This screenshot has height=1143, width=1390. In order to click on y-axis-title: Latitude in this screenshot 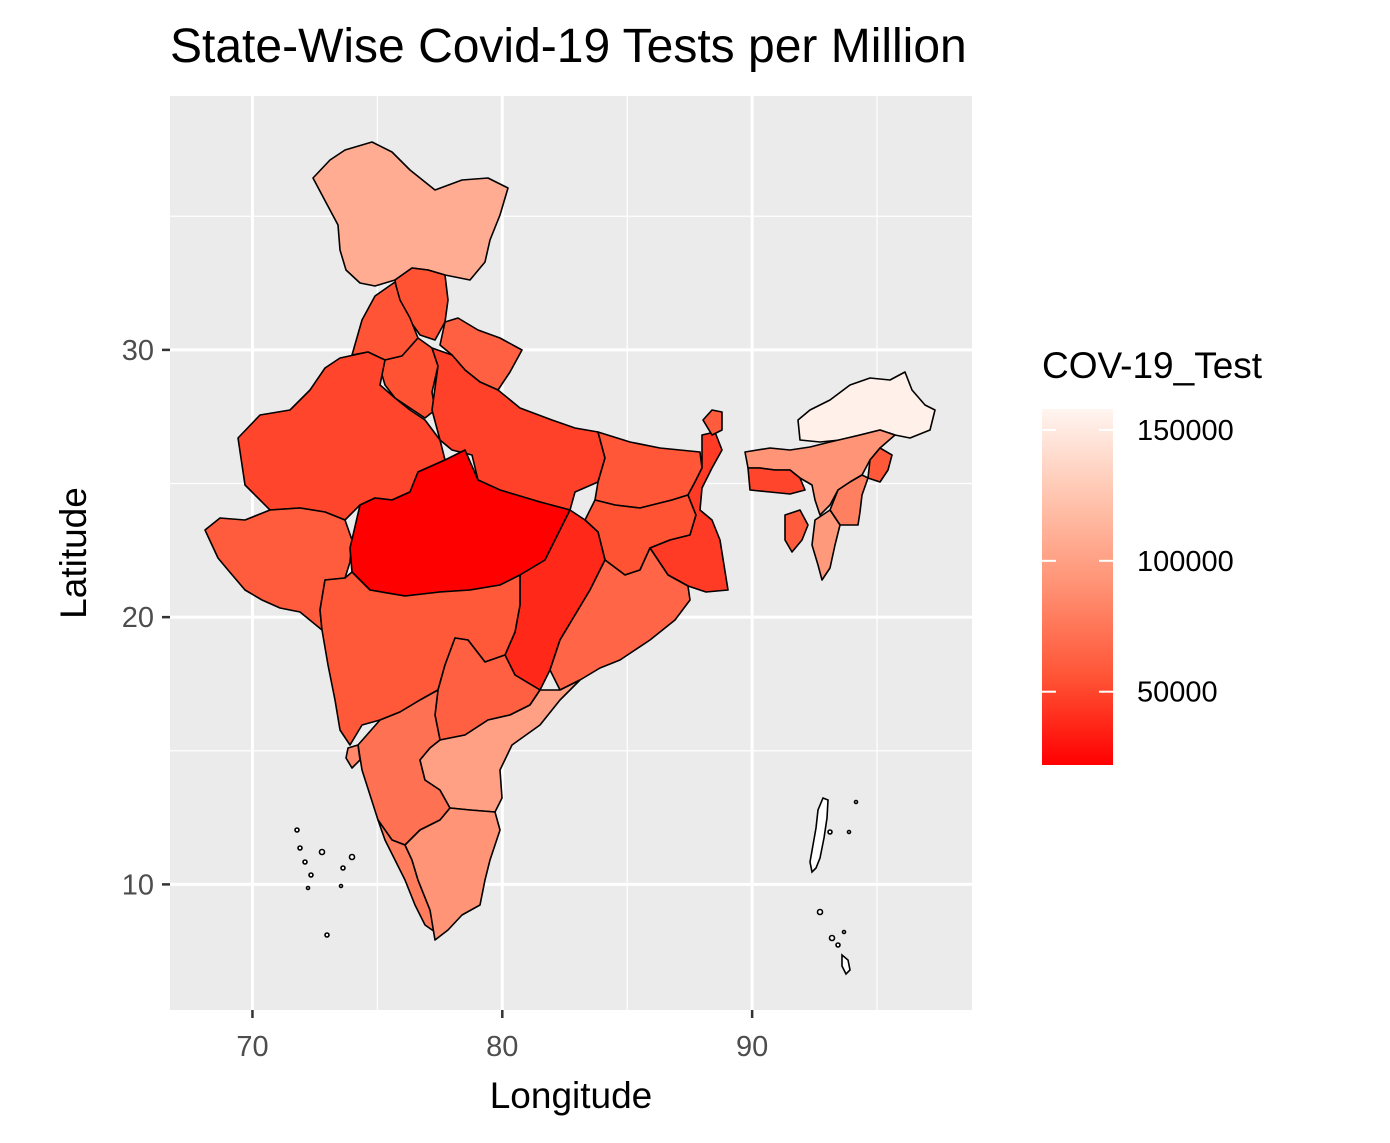, I will do `click(73, 553)`.